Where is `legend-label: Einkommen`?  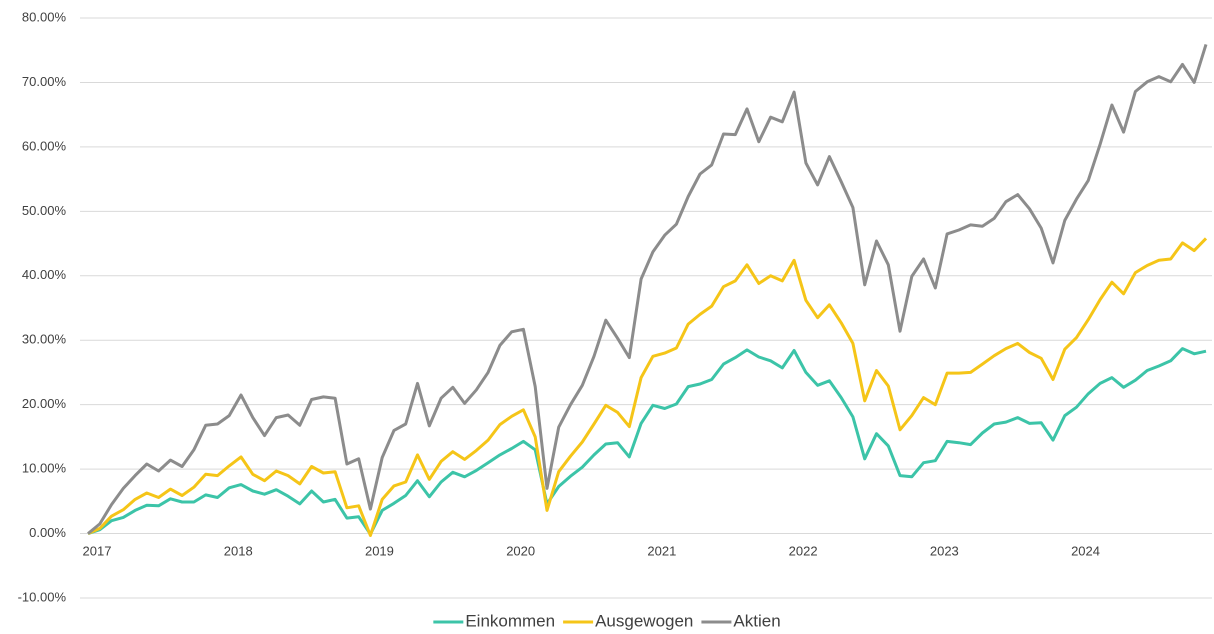
legend-label: Einkommen is located at coordinates (510, 620).